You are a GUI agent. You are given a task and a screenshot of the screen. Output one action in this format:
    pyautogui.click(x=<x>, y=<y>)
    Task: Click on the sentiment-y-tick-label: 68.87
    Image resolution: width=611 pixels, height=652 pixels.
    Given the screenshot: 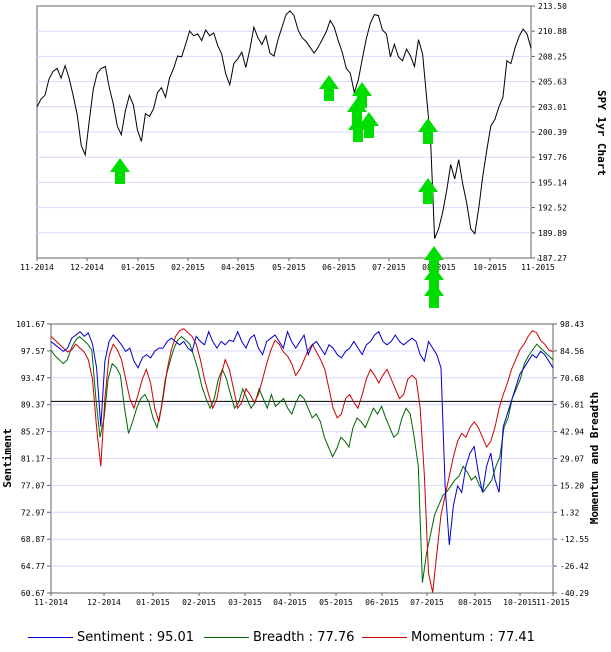 What is the action you would take?
    pyautogui.click(x=33, y=539)
    